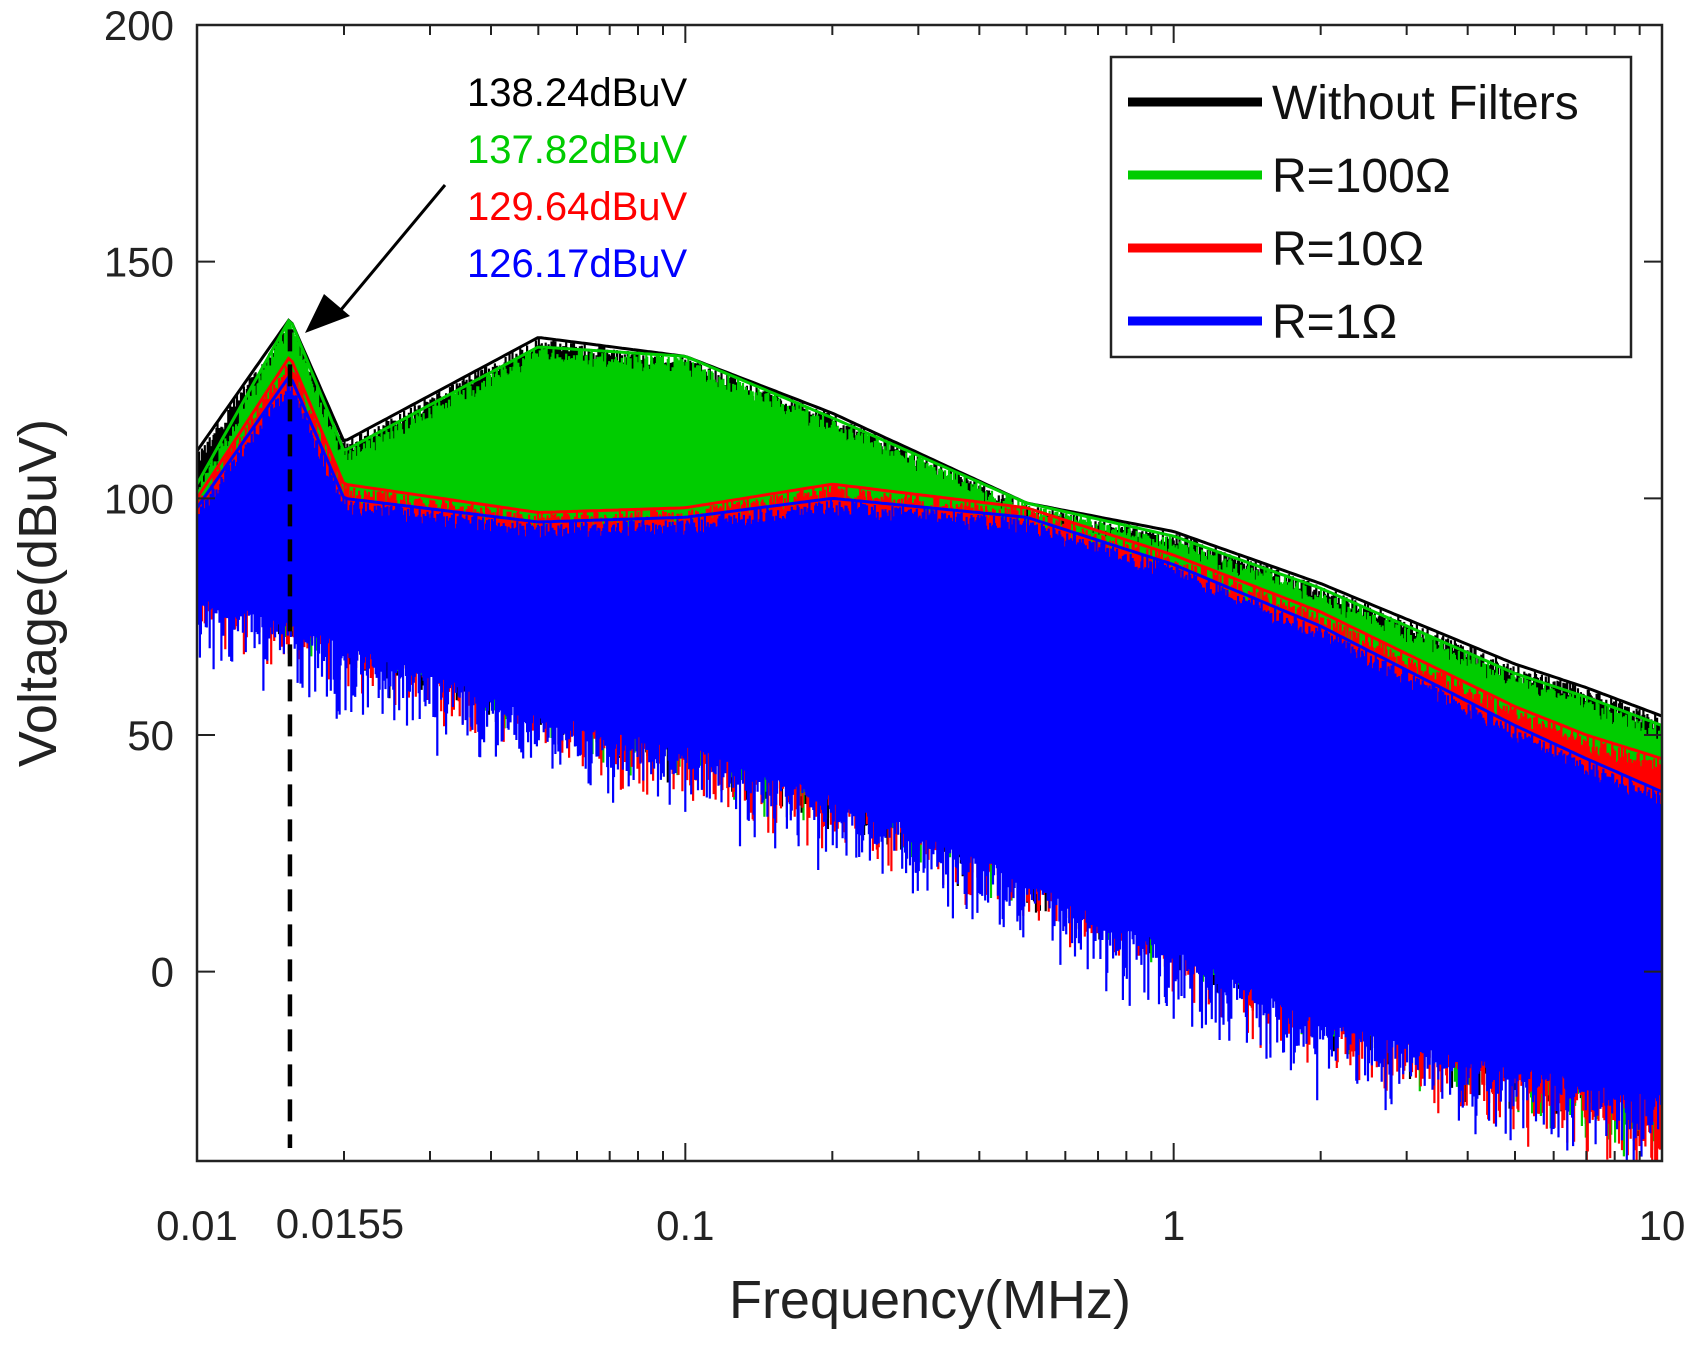 The image size is (1695, 1346). I want to click on y-tick-label: 100, so click(139, 498).